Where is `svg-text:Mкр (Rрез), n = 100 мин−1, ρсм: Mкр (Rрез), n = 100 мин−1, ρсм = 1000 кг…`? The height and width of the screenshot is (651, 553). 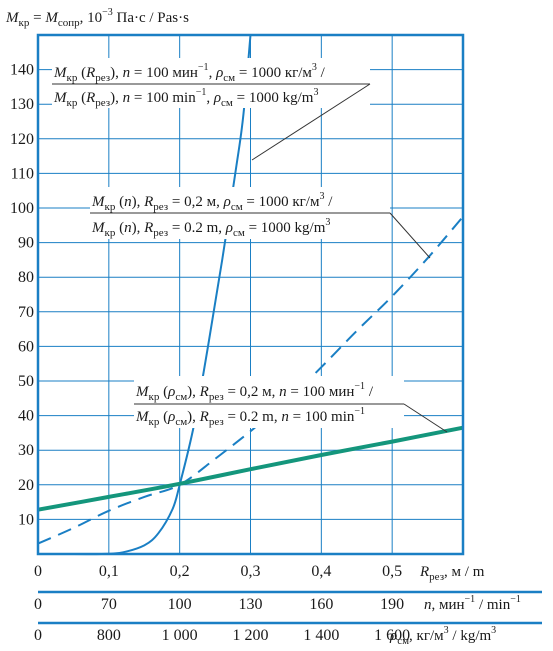 svg-text:Mкр (Rрез), n = 100 мин−1, ρсм: Mкр (Rрез), n = 100 мин−1, ρсм = 1000 кг… is located at coordinates (189, 73).